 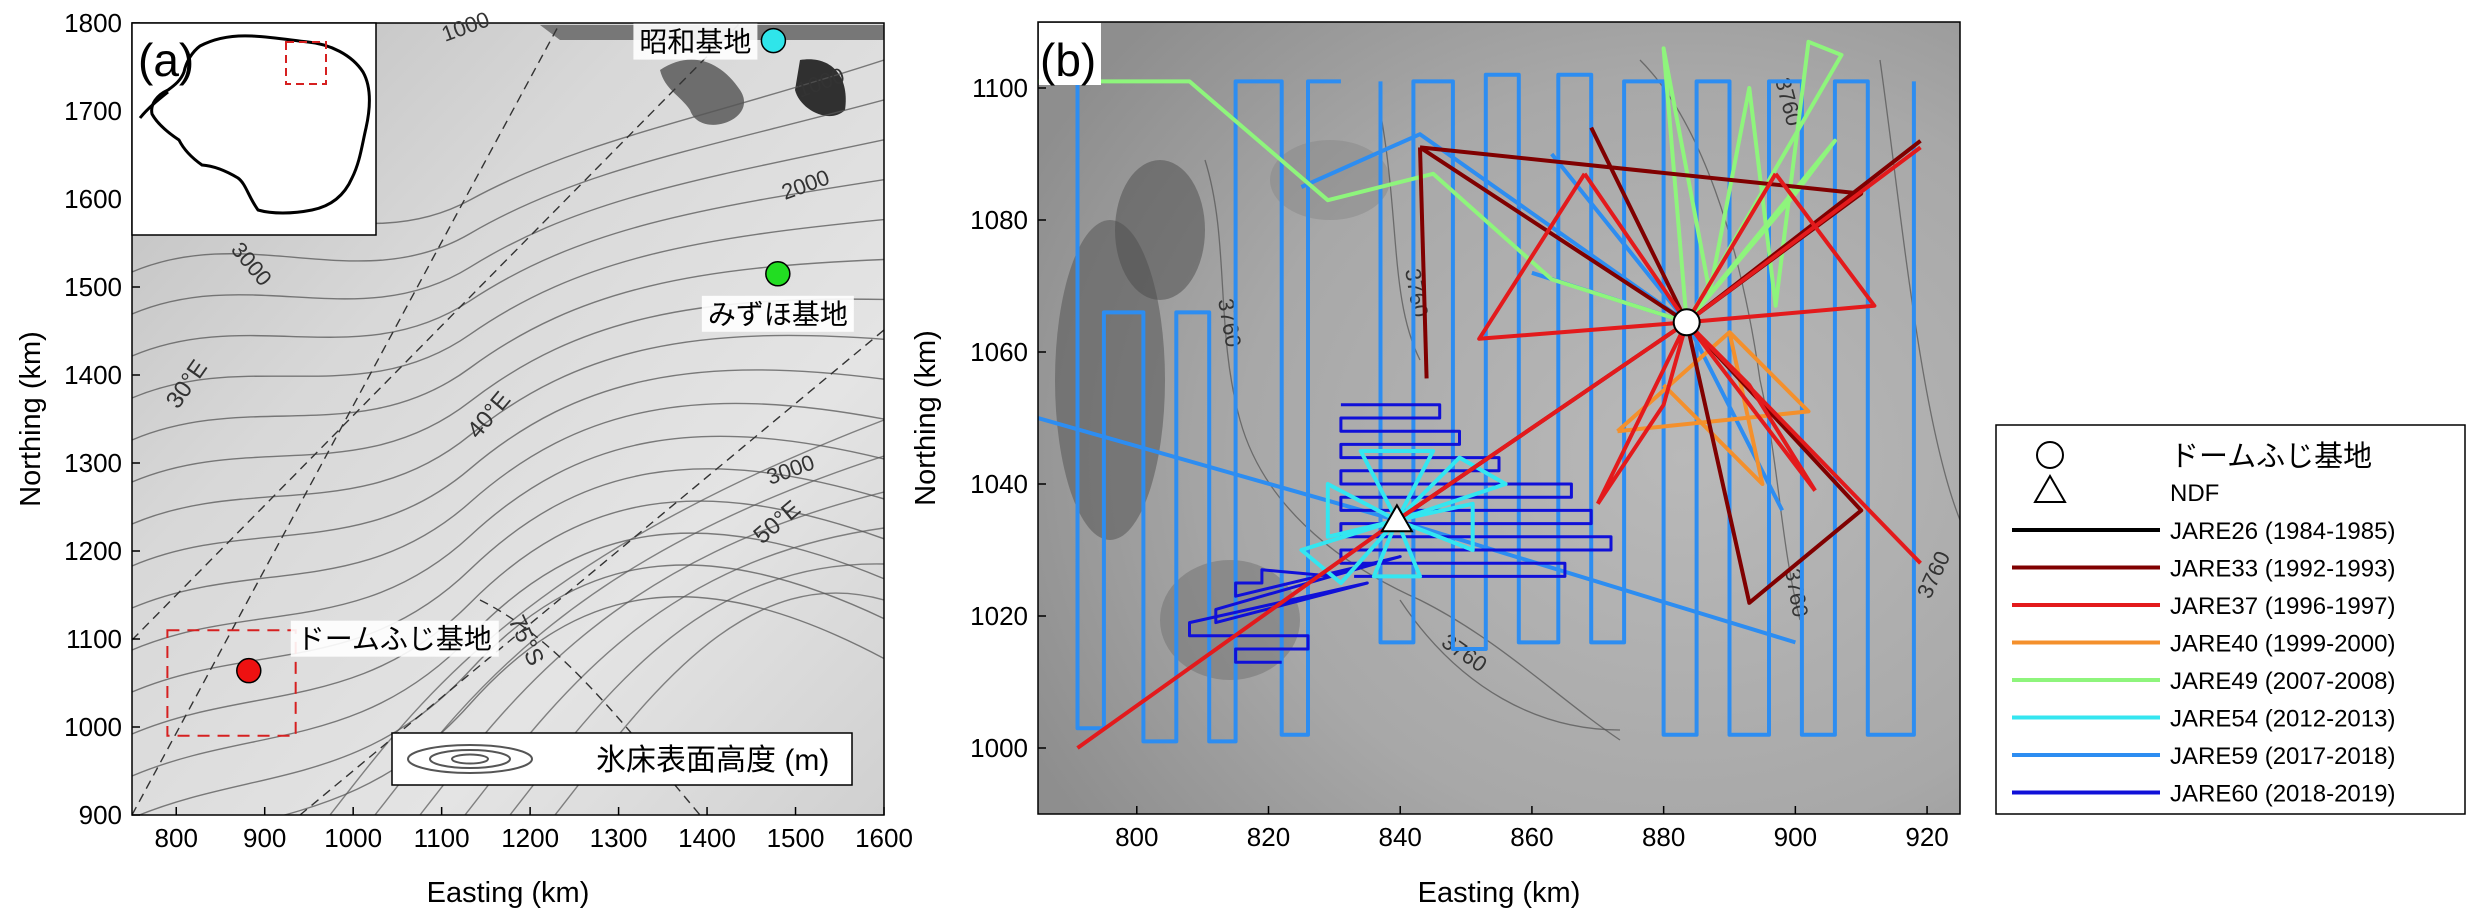 What do you see at coordinates (1499, 893) in the screenshot?
I see `b-x-axis-label: Easting (km)` at bounding box center [1499, 893].